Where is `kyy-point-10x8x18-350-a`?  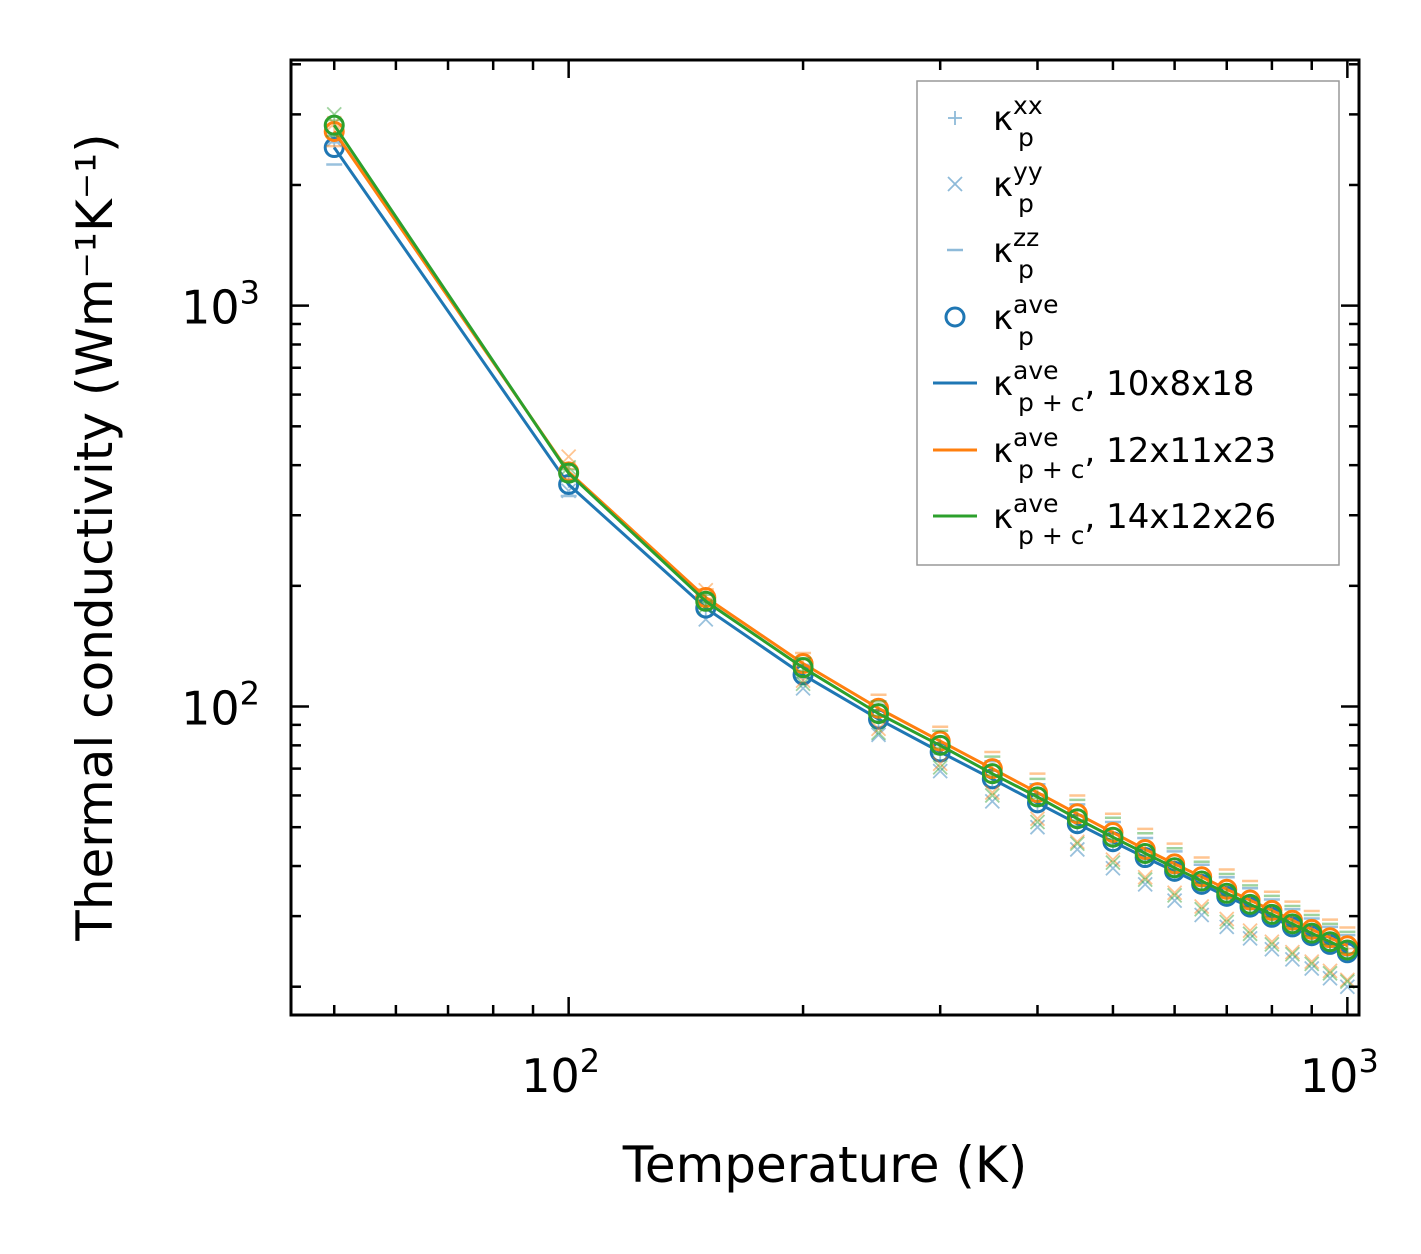 kyy-point-10x8x18-350-a is located at coordinates (992, 801).